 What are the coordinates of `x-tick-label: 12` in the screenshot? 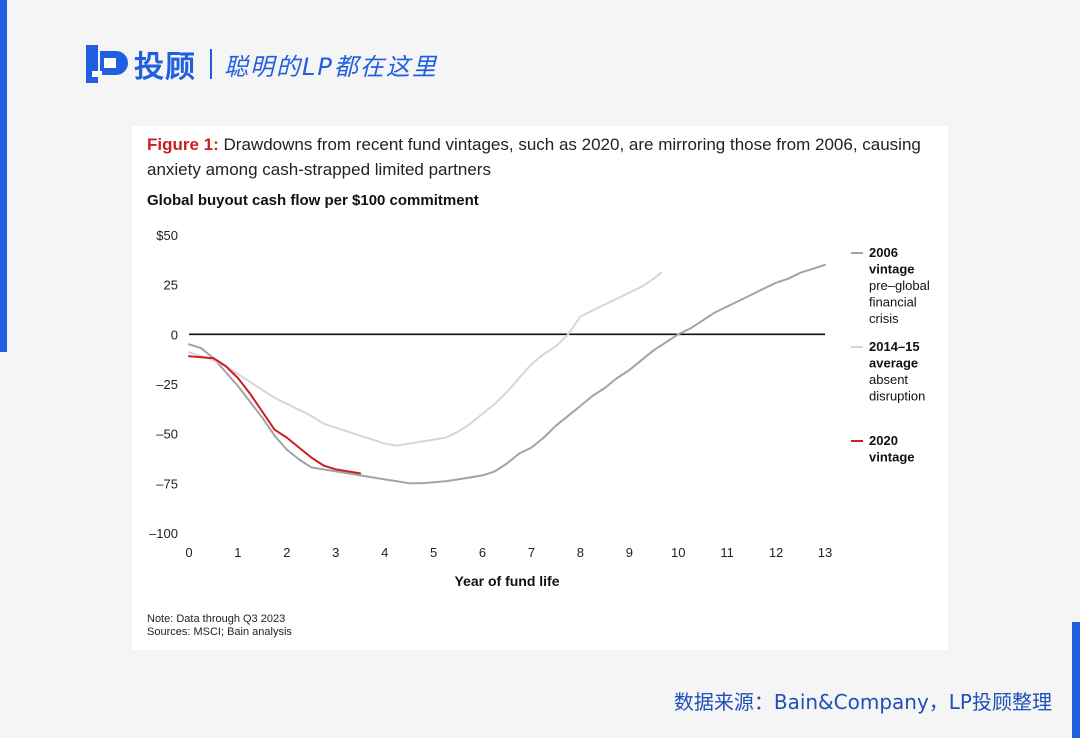 It's located at (776, 552).